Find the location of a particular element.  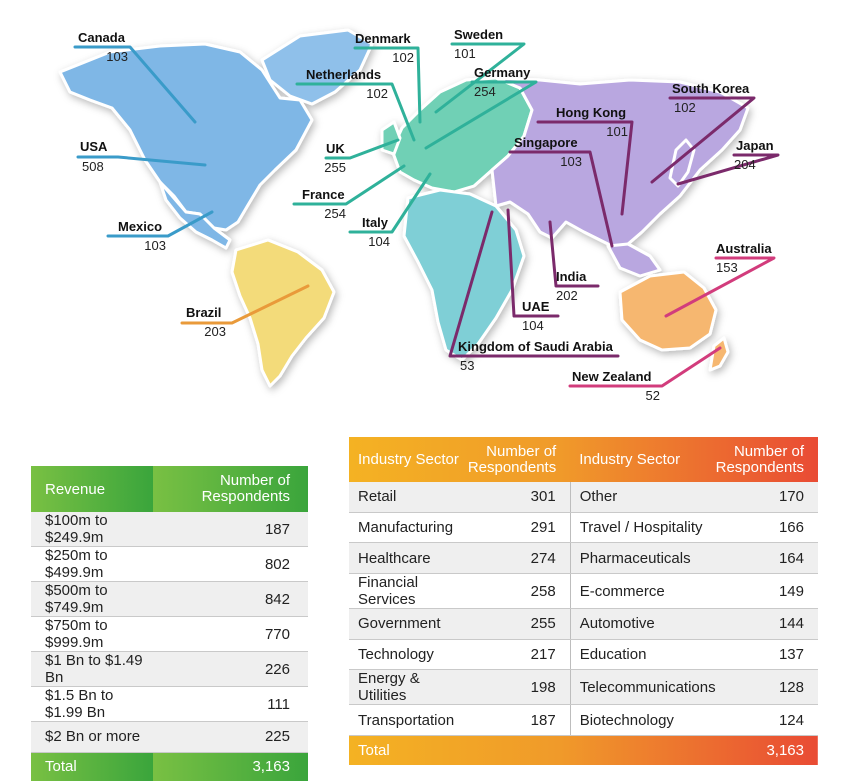

industry-sector: Retail is located at coordinates (408, 497).